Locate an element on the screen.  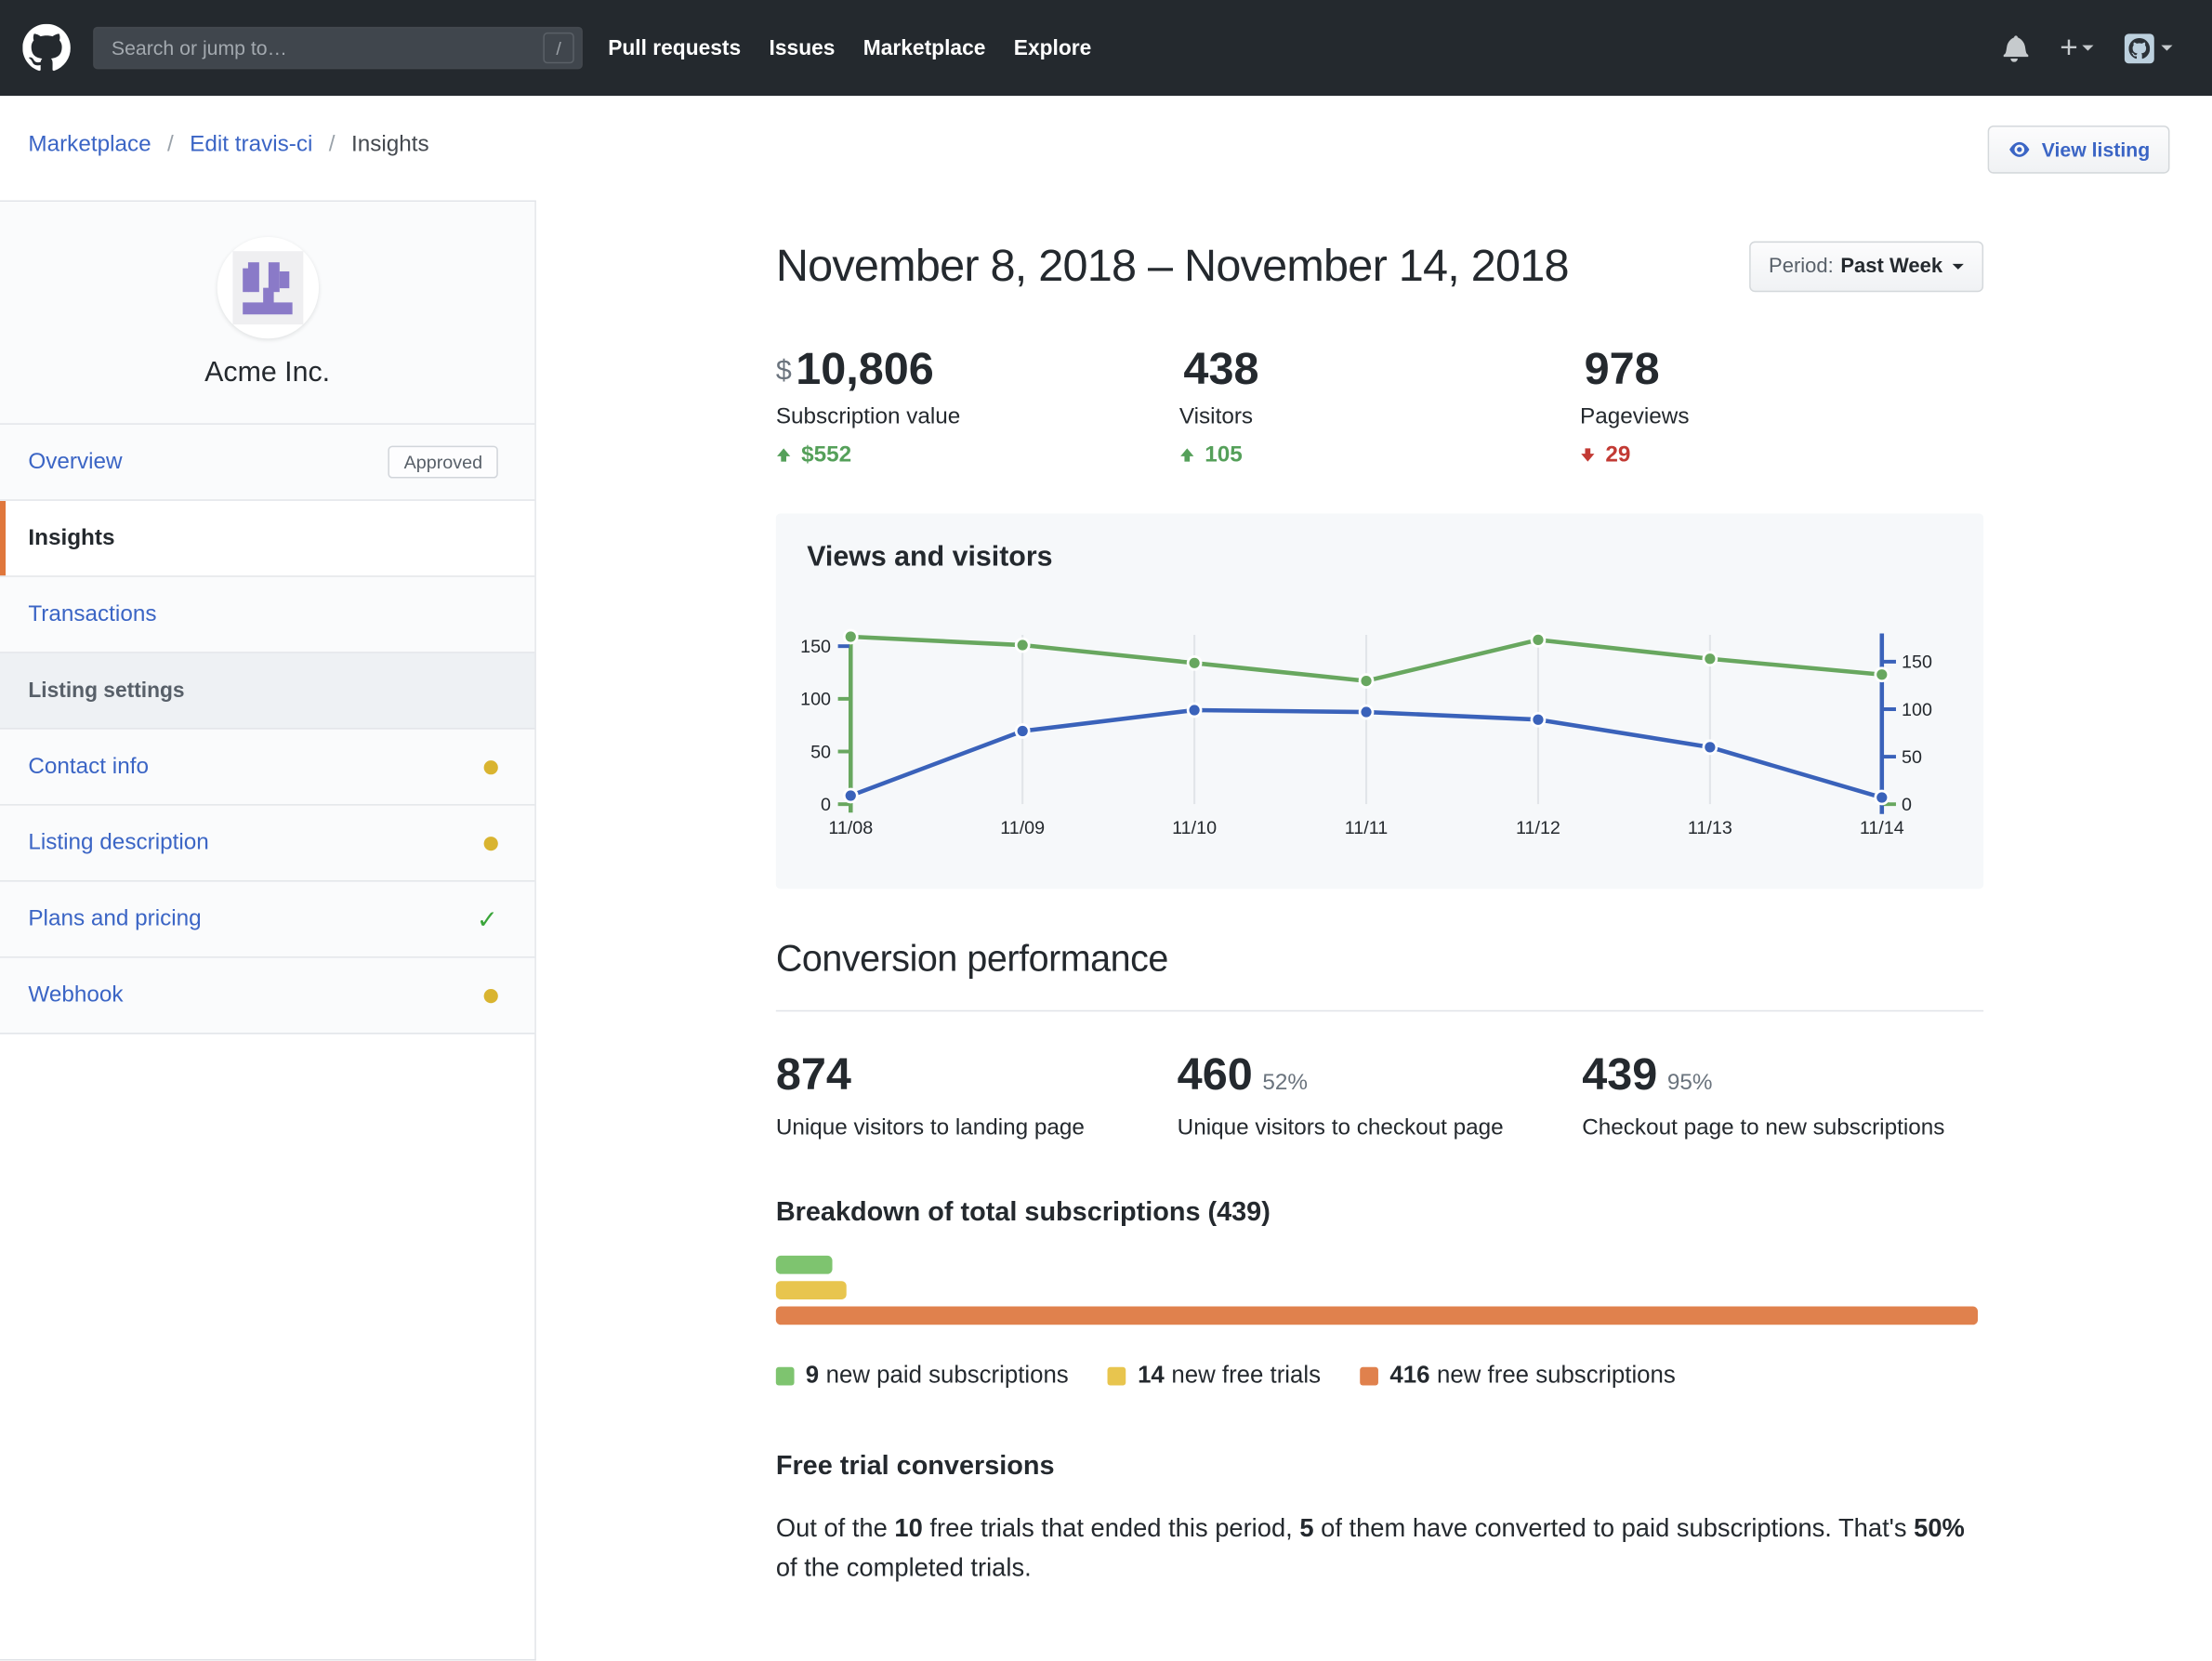
legend-label: new paid subscriptions is located at coordinates (947, 1375).